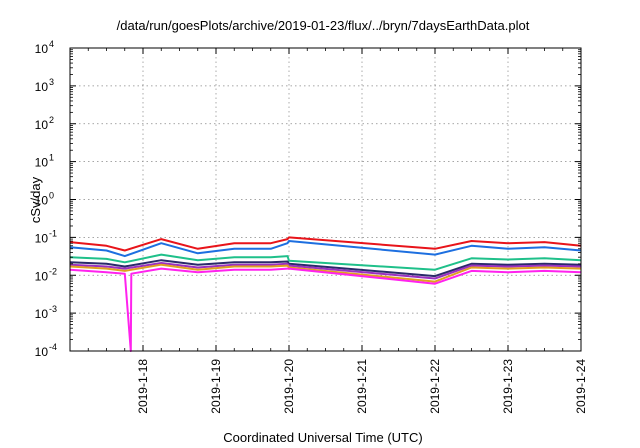 The width and height of the screenshot is (640, 448). Describe the element at coordinates (53, 271) in the screenshot. I see `y-tick-exponent: -2` at that location.